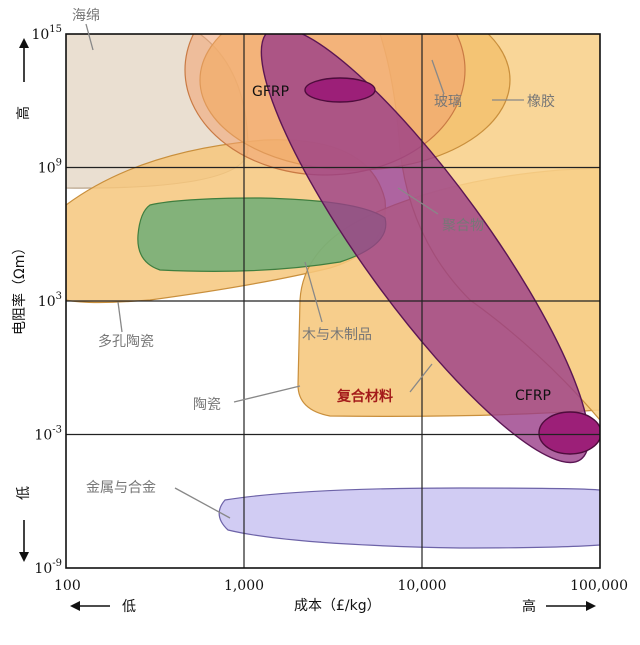 This screenshot has height=645, width=640. I want to click on label-gfrp: GFRP, so click(270, 92).